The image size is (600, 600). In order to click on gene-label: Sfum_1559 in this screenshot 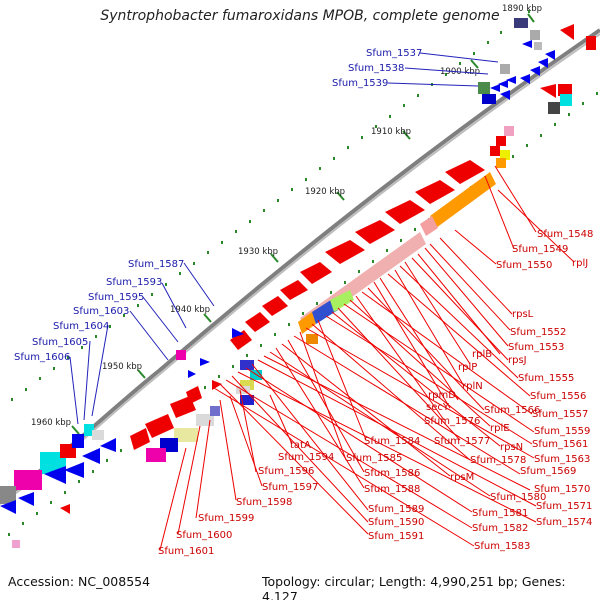, I will do `click(562, 431)`.